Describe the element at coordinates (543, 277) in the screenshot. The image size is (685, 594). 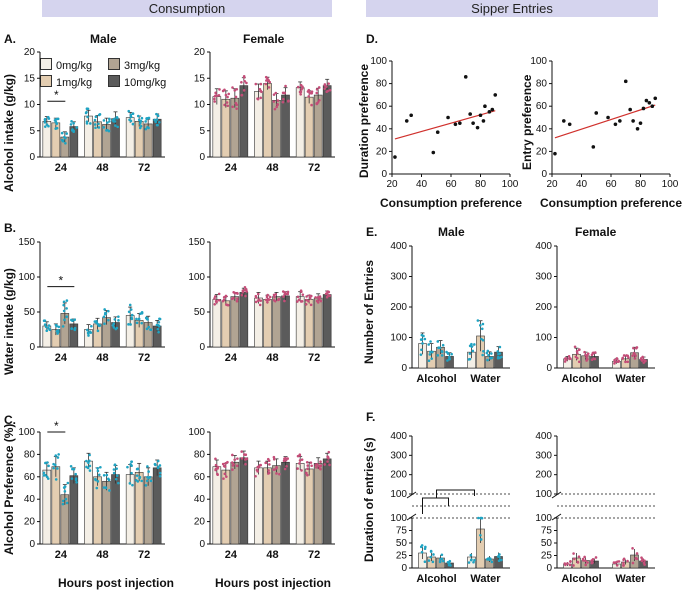
I see `y-tick-label: 300` at that location.